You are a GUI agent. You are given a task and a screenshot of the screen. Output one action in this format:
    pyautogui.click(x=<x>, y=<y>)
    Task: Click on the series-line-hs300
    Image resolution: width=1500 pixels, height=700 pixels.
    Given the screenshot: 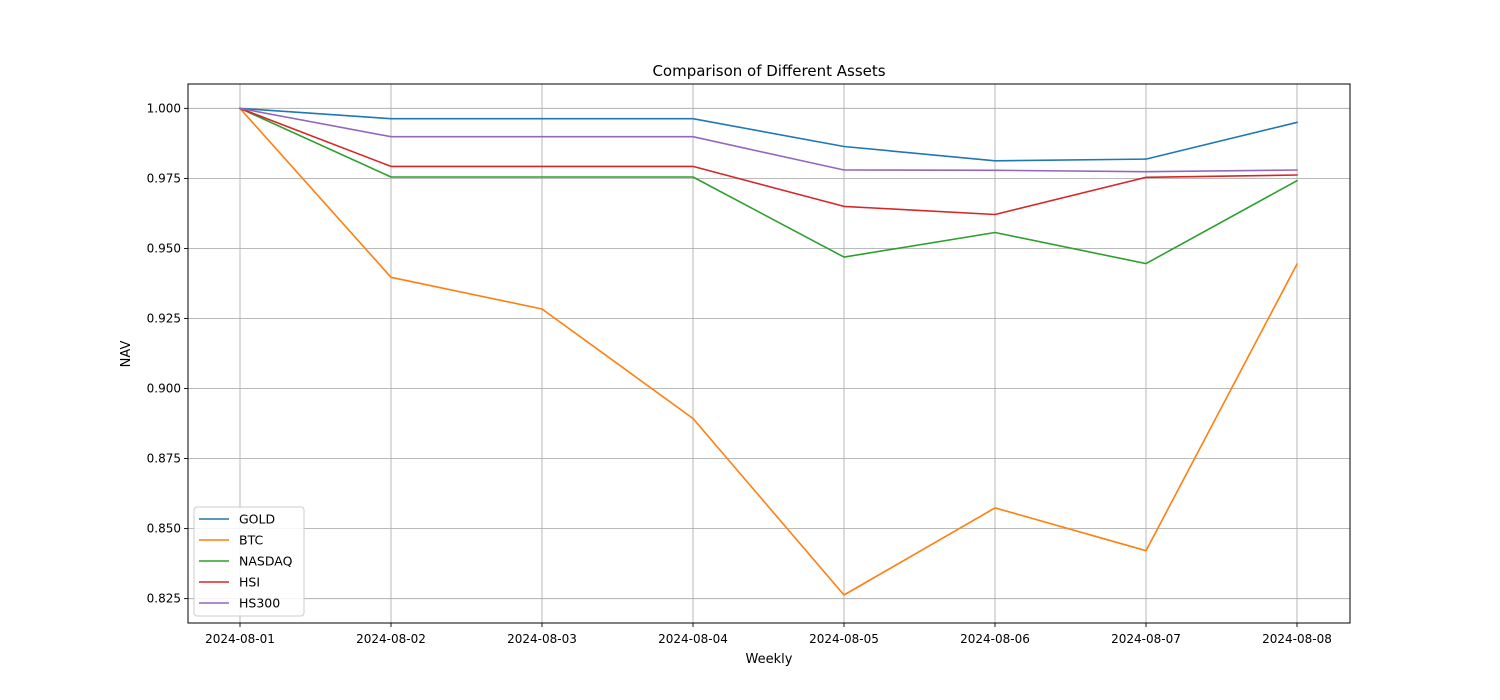 What is the action you would take?
    pyautogui.click(x=768, y=140)
    